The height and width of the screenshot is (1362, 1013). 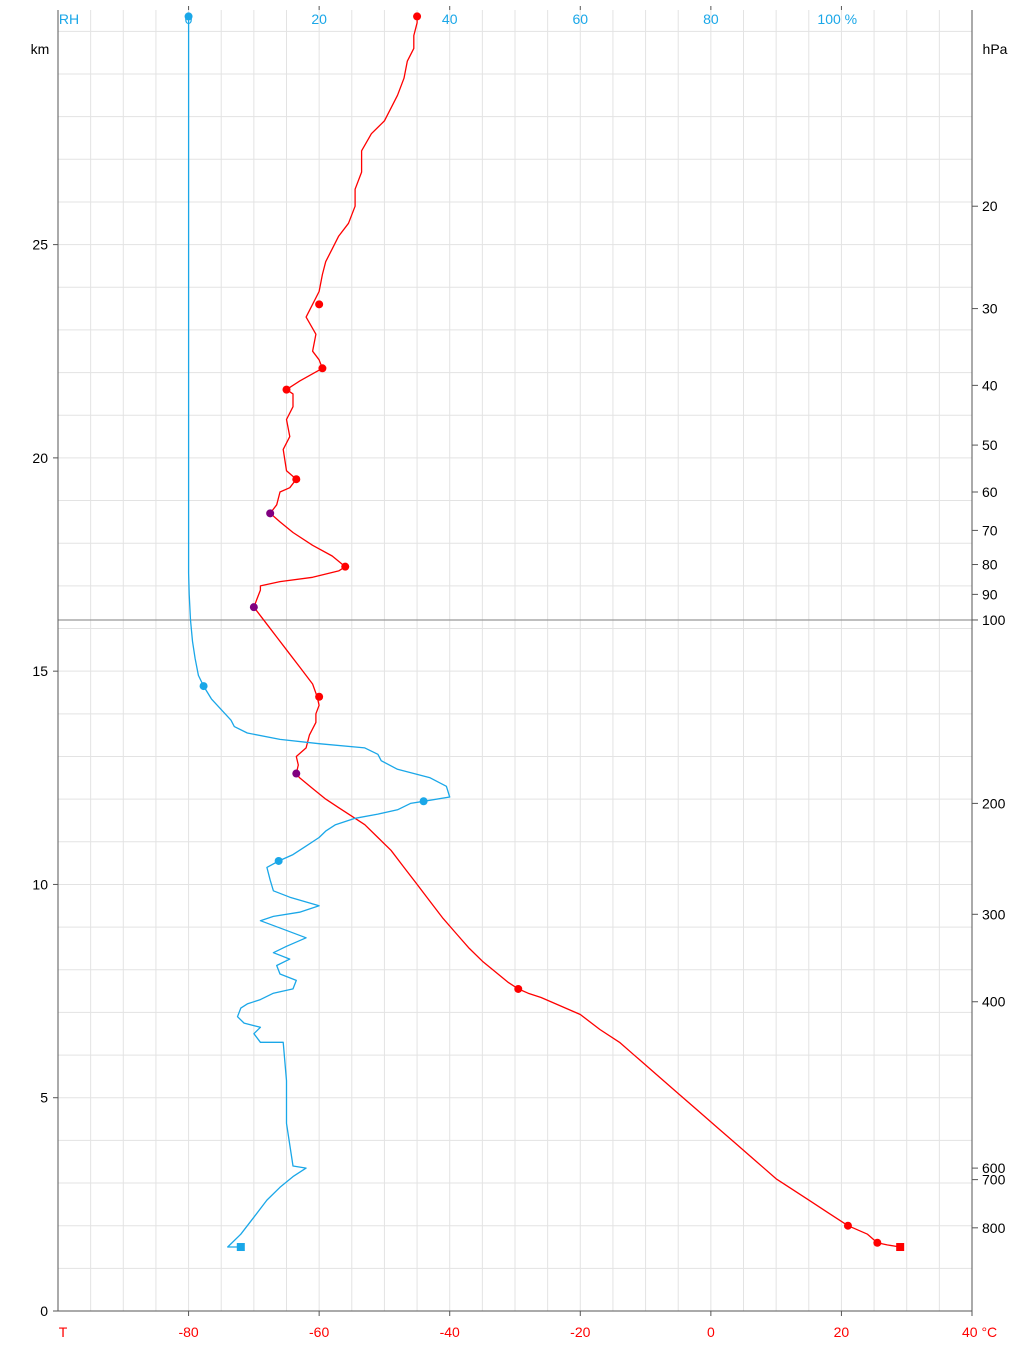 What do you see at coordinates (990, 530) in the screenshot?
I see `right-tick-label: 70` at bounding box center [990, 530].